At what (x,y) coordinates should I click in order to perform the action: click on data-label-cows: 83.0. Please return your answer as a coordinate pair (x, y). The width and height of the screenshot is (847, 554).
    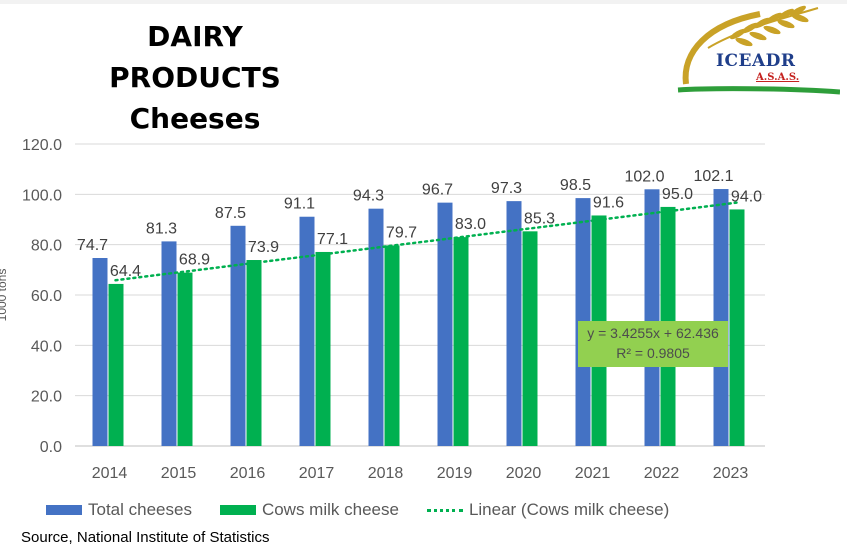
    Looking at the image, I should click on (470, 224).